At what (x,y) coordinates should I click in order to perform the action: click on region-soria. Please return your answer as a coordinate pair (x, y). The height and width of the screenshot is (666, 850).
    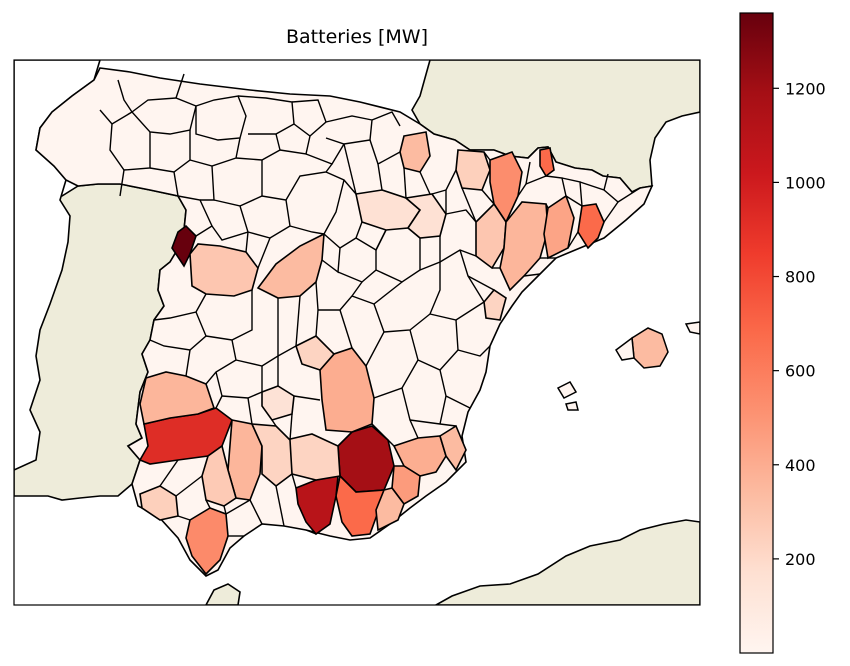
    Looking at the image, I should click on (425, 216).